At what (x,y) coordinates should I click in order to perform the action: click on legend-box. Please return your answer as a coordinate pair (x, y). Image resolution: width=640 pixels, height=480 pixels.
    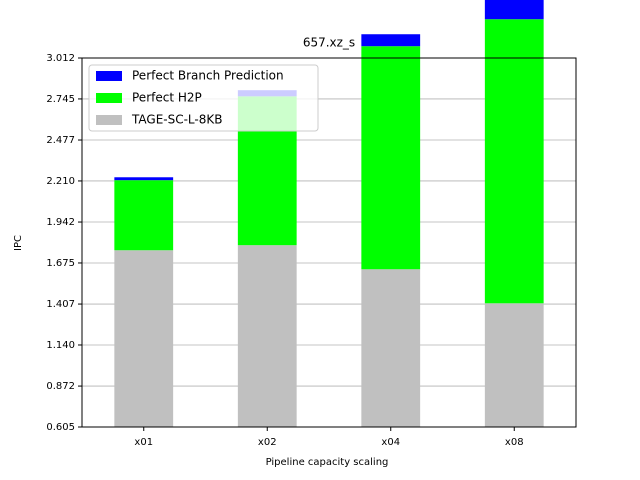
    Looking at the image, I should click on (203, 98).